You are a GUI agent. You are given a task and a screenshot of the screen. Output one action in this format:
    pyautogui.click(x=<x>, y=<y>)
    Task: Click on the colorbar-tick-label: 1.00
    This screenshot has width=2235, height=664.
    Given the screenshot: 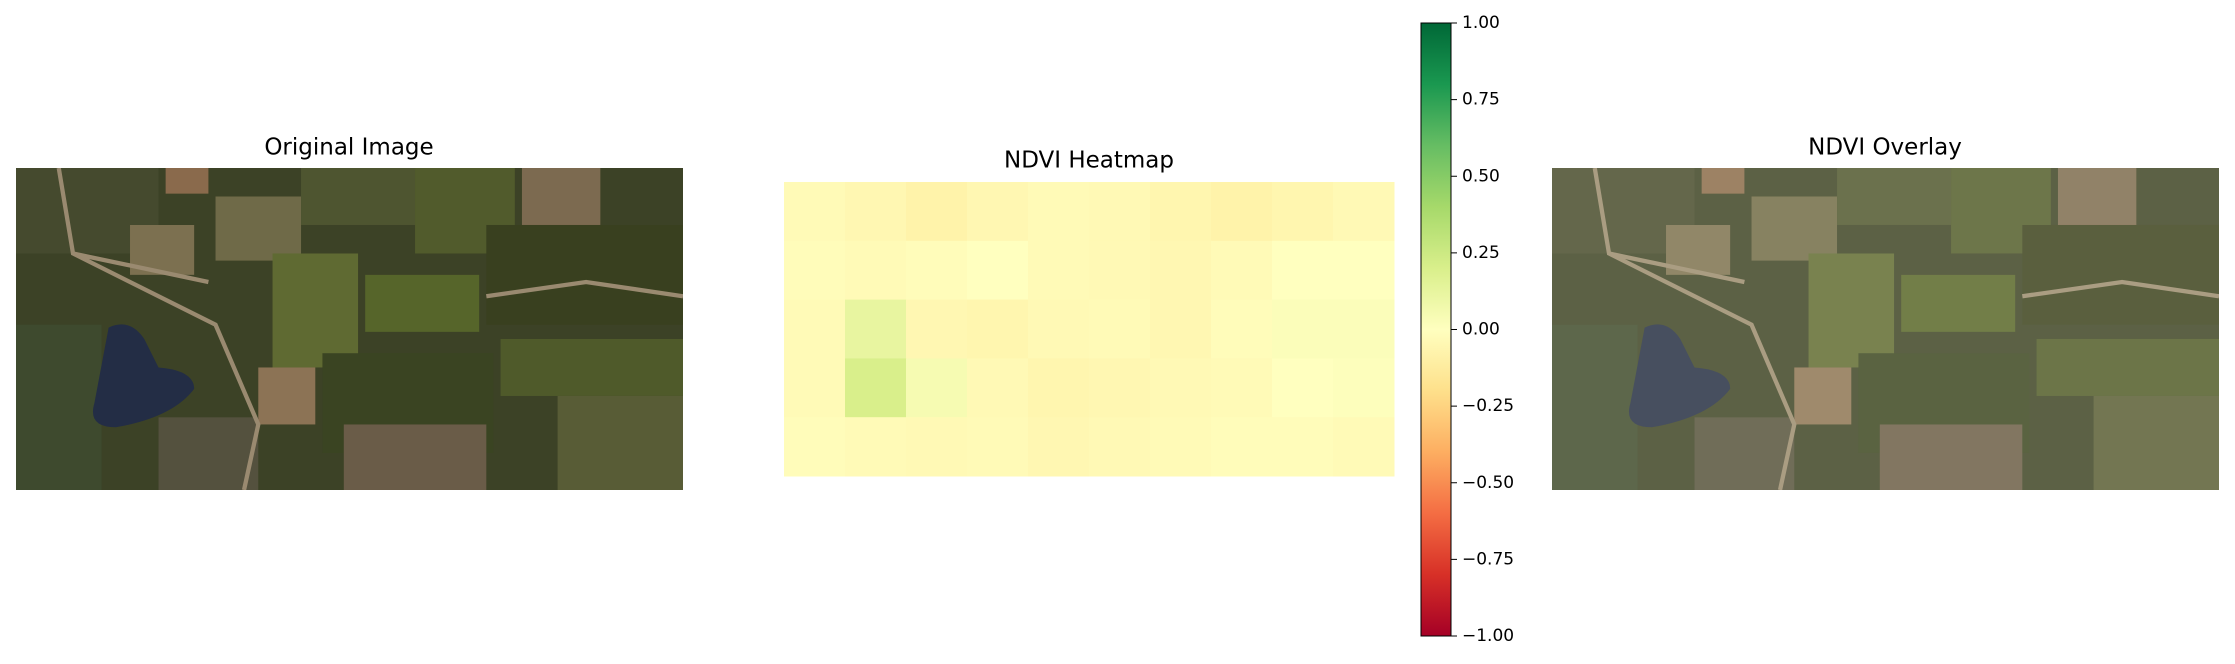 What is the action you would take?
    pyautogui.click(x=1481, y=23)
    